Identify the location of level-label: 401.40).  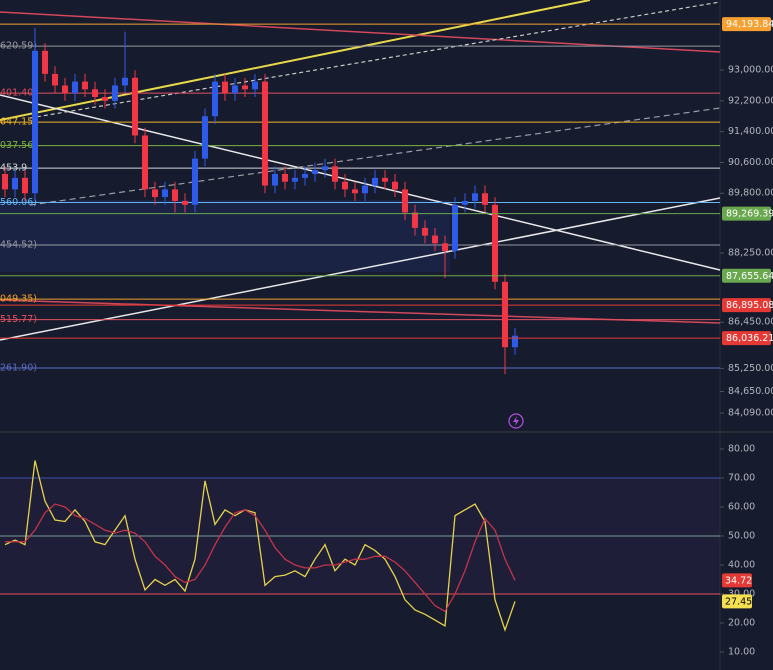
(18, 93).